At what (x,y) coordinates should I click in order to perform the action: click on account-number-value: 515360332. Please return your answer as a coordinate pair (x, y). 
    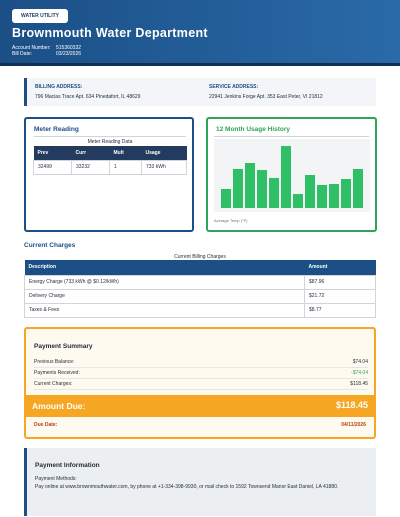
    Looking at the image, I should click on (69, 48).